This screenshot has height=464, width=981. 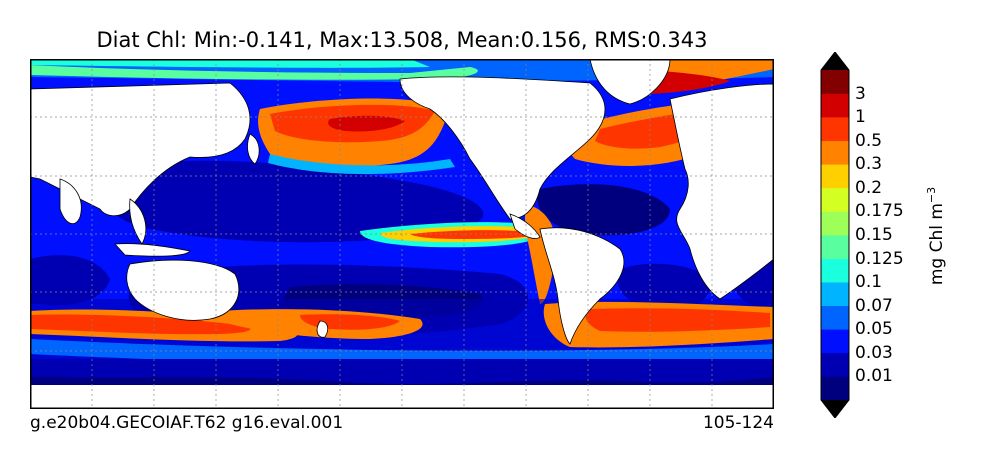 What do you see at coordinates (502, 148) in the screenshot?
I see `north-america` at bounding box center [502, 148].